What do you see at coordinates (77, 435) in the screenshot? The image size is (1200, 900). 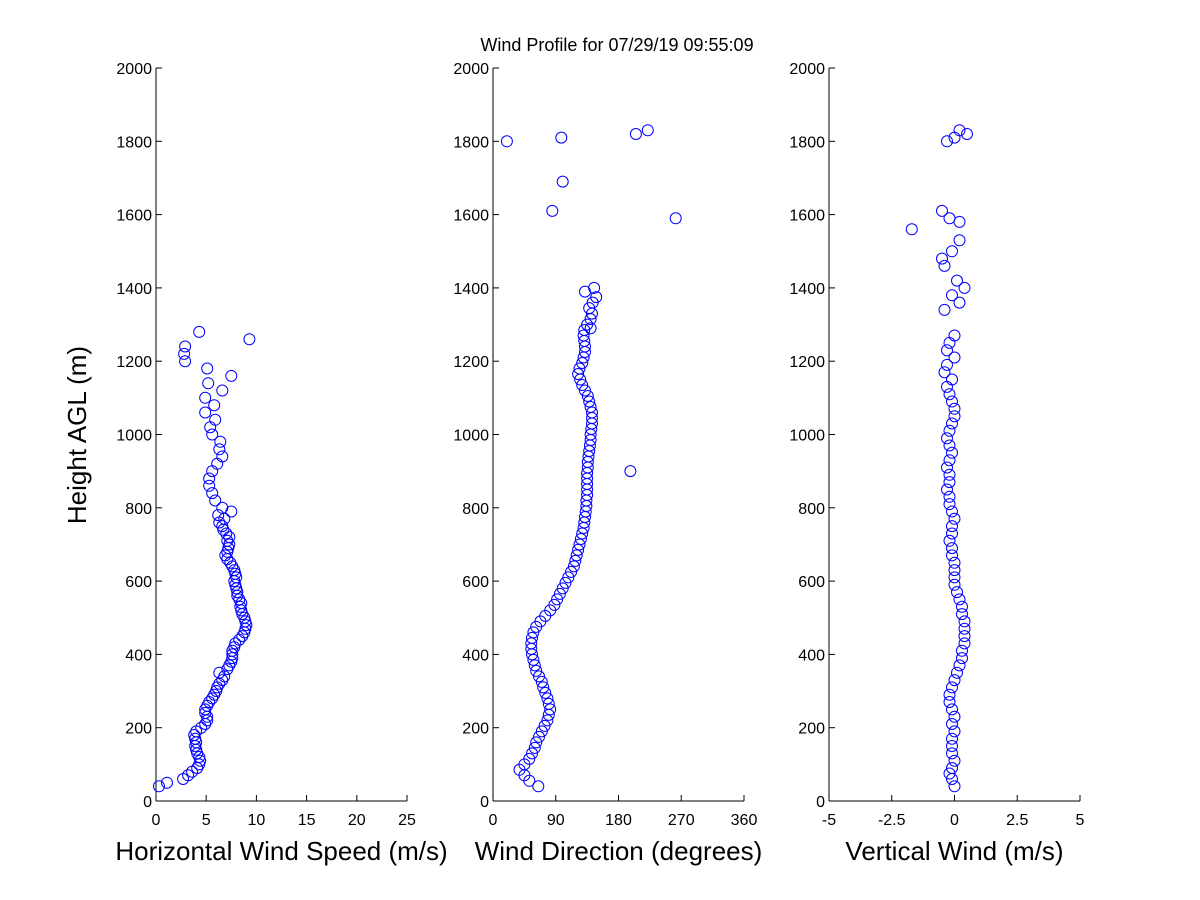 I see `y-axis-label: Height AGL (m)` at bounding box center [77, 435].